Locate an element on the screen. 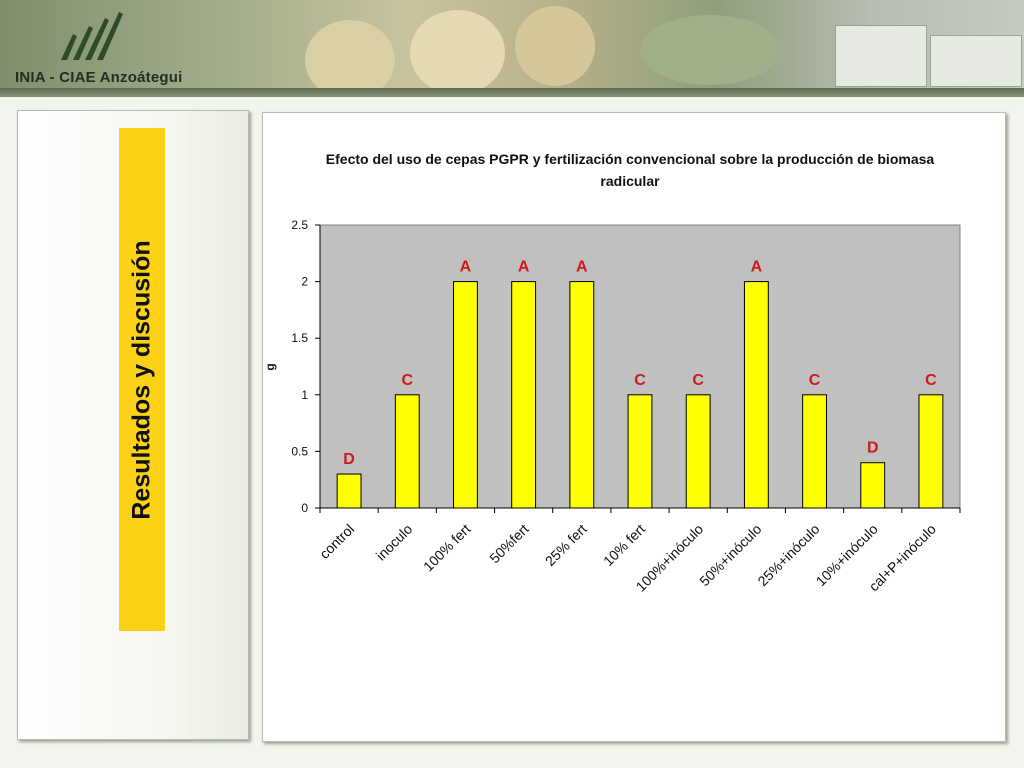  y-axis-label: g is located at coordinates (270, 366).